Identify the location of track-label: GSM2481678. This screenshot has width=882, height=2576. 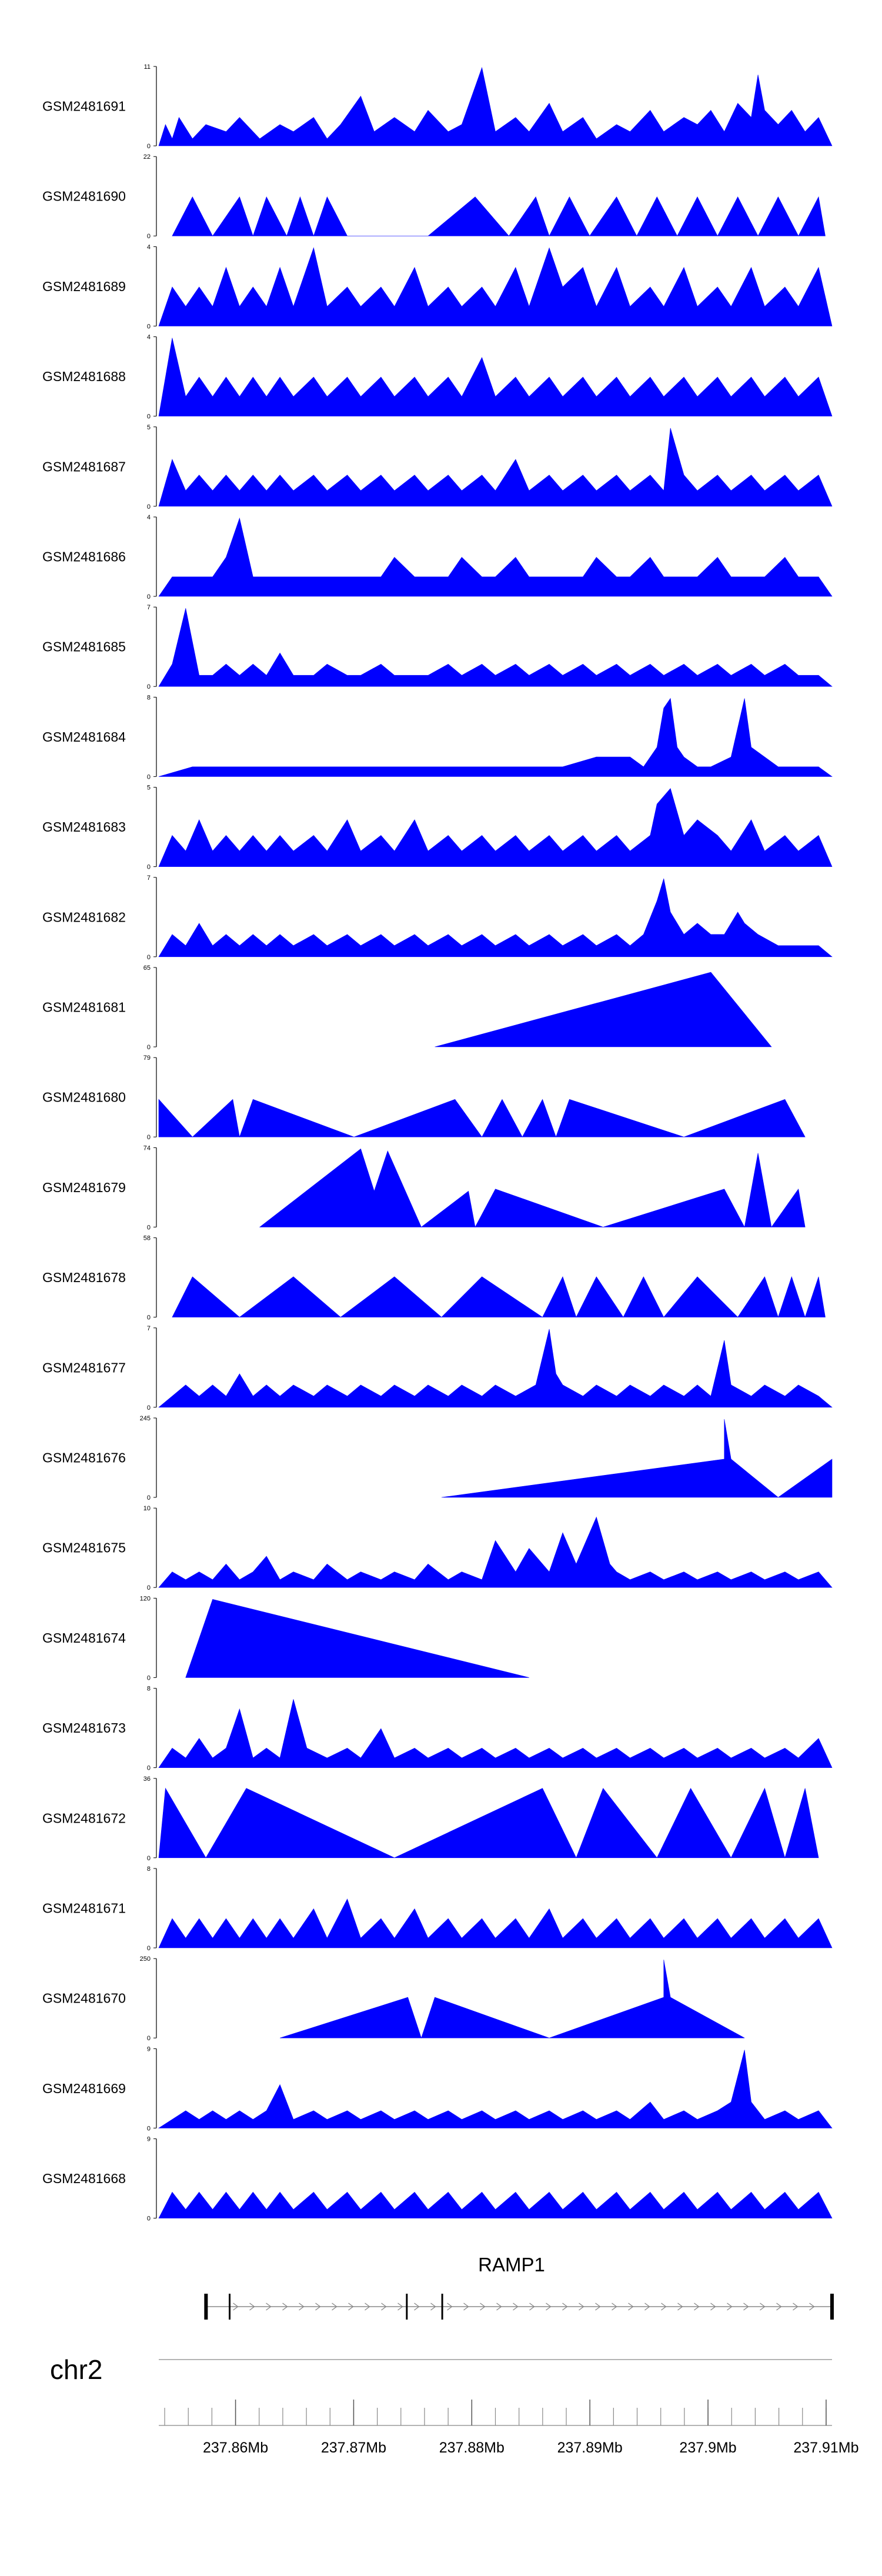
(84, 1277).